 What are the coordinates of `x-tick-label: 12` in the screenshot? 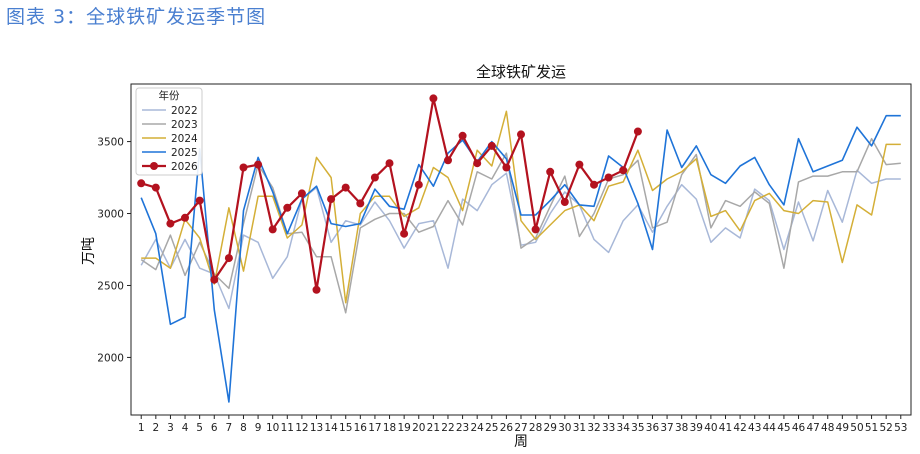 It's located at (301, 428).